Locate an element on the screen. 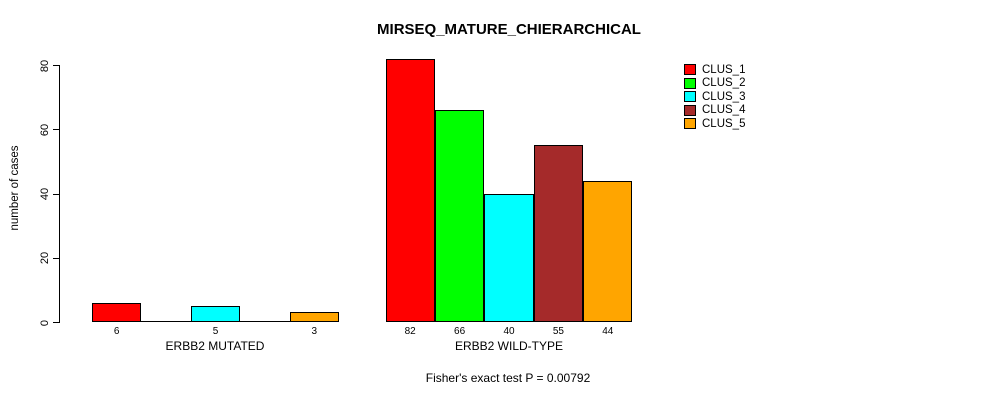 This screenshot has height=400, width=990. bar-count-label: 3 is located at coordinates (314, 331).